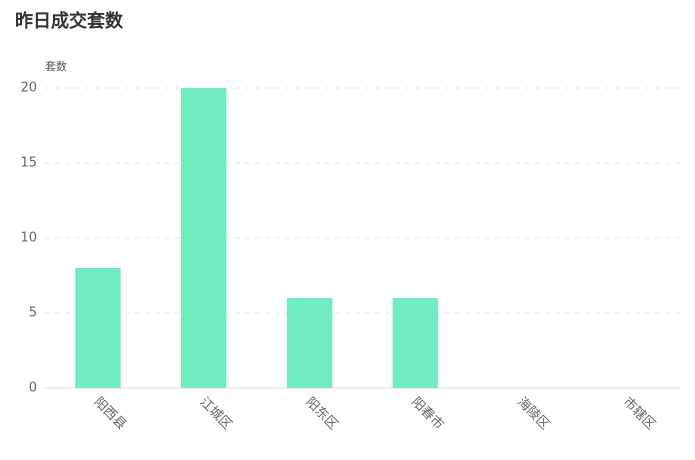 The width and height of the screenshot is (695, 460). I want to click on x-tick-label: 阳西县, so click(110, 414).